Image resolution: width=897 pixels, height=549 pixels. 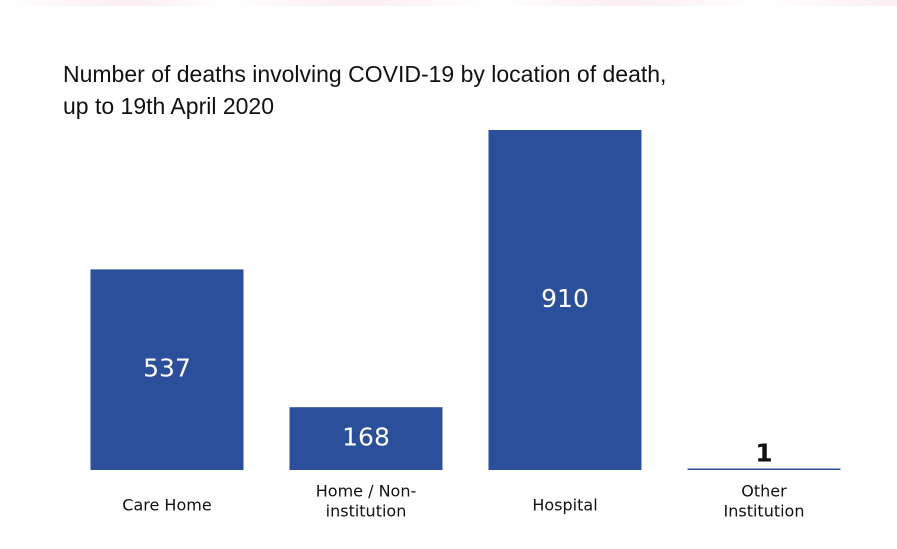 I want to click on category-label-3: Other Institution, so click(x=764, y=501).